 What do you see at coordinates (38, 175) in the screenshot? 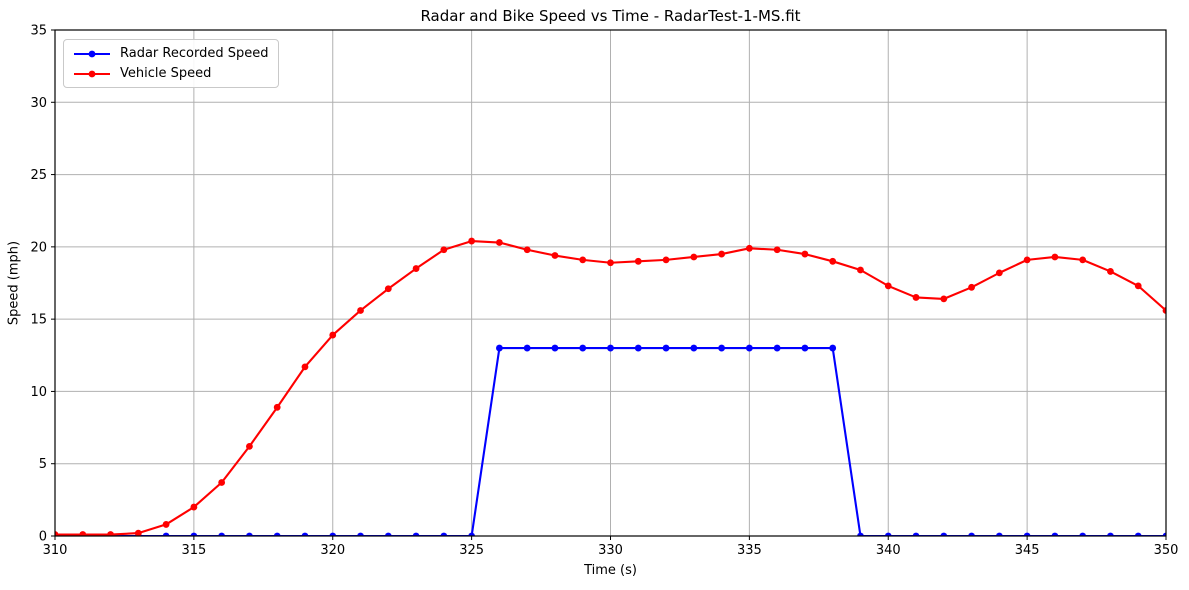
I see `y-tick-label: 25` at bounding box center [38, 175].